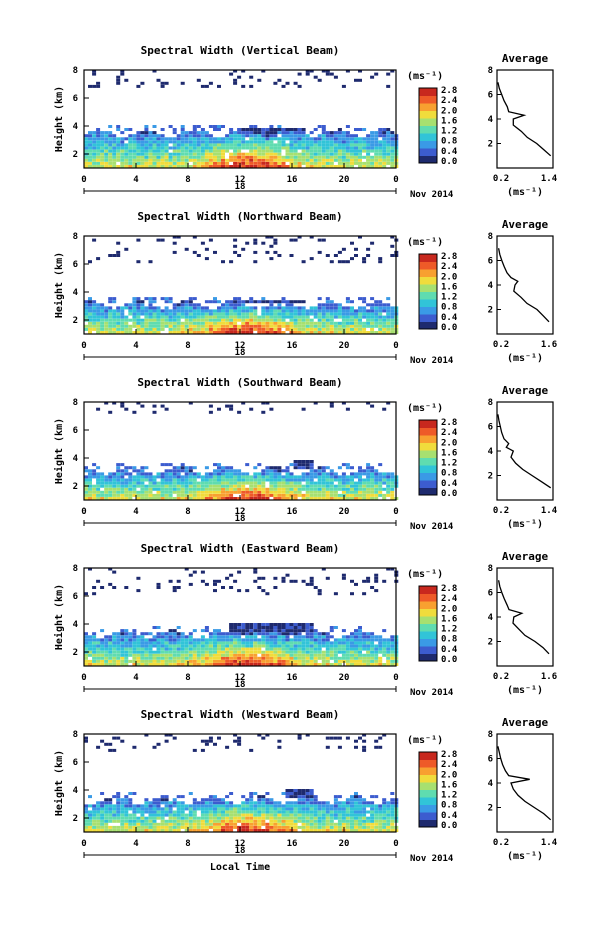 This screenshot has height=929, width=616. Describe the element at coordinates (490, 643) in the screenshot. I see `average-height-tick-label: 2` at that location.